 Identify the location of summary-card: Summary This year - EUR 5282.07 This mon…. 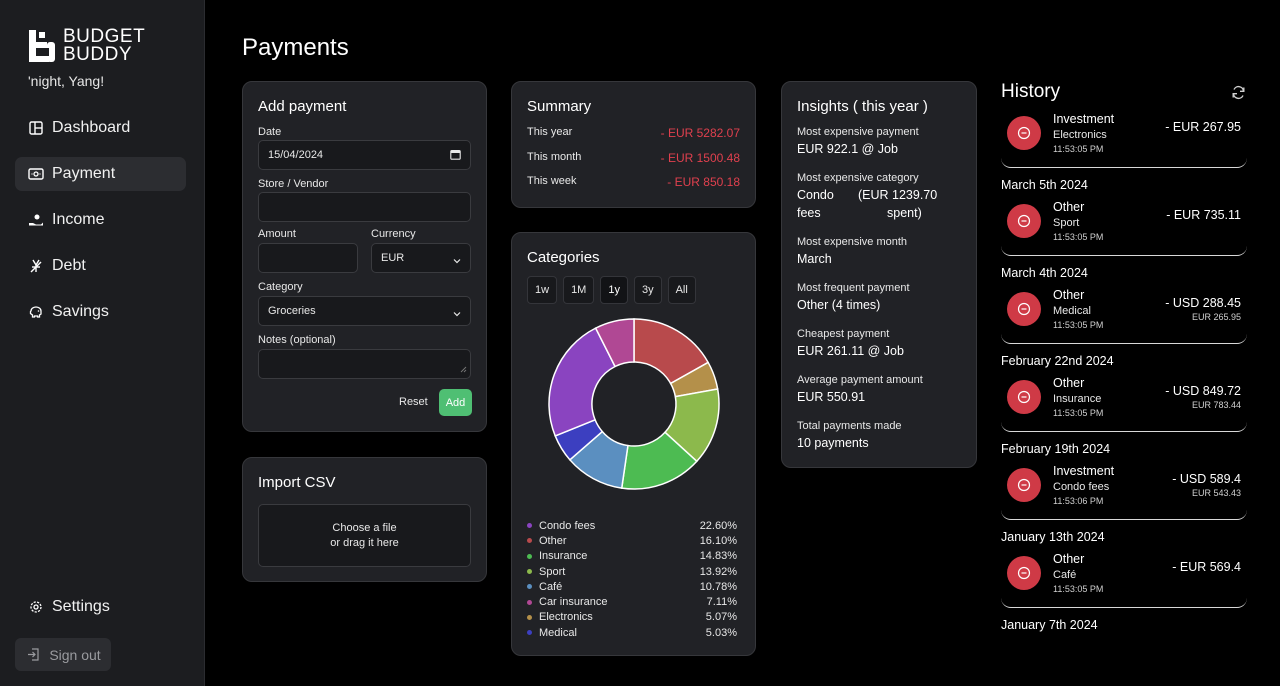
(633, 144).